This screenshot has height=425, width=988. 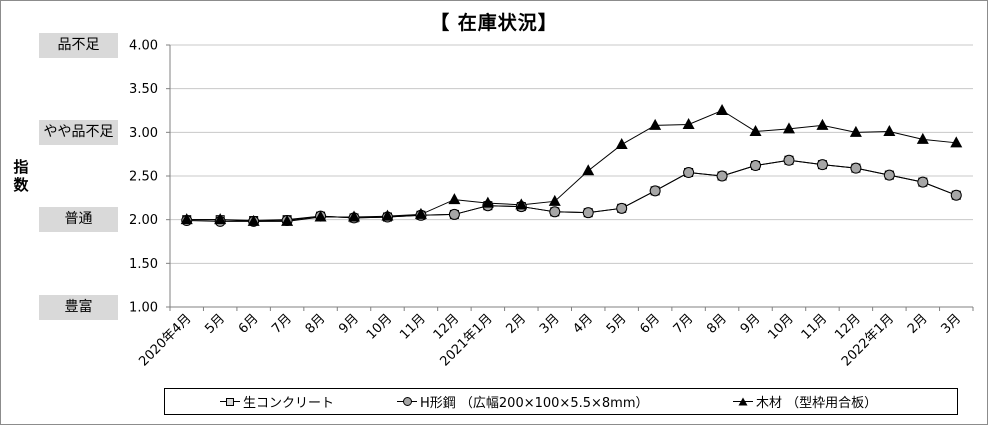 What do you see at coordinates (21, 176) in the screenshot?
I see `y-axis-label: 指数` at bounding box center [21, 176].